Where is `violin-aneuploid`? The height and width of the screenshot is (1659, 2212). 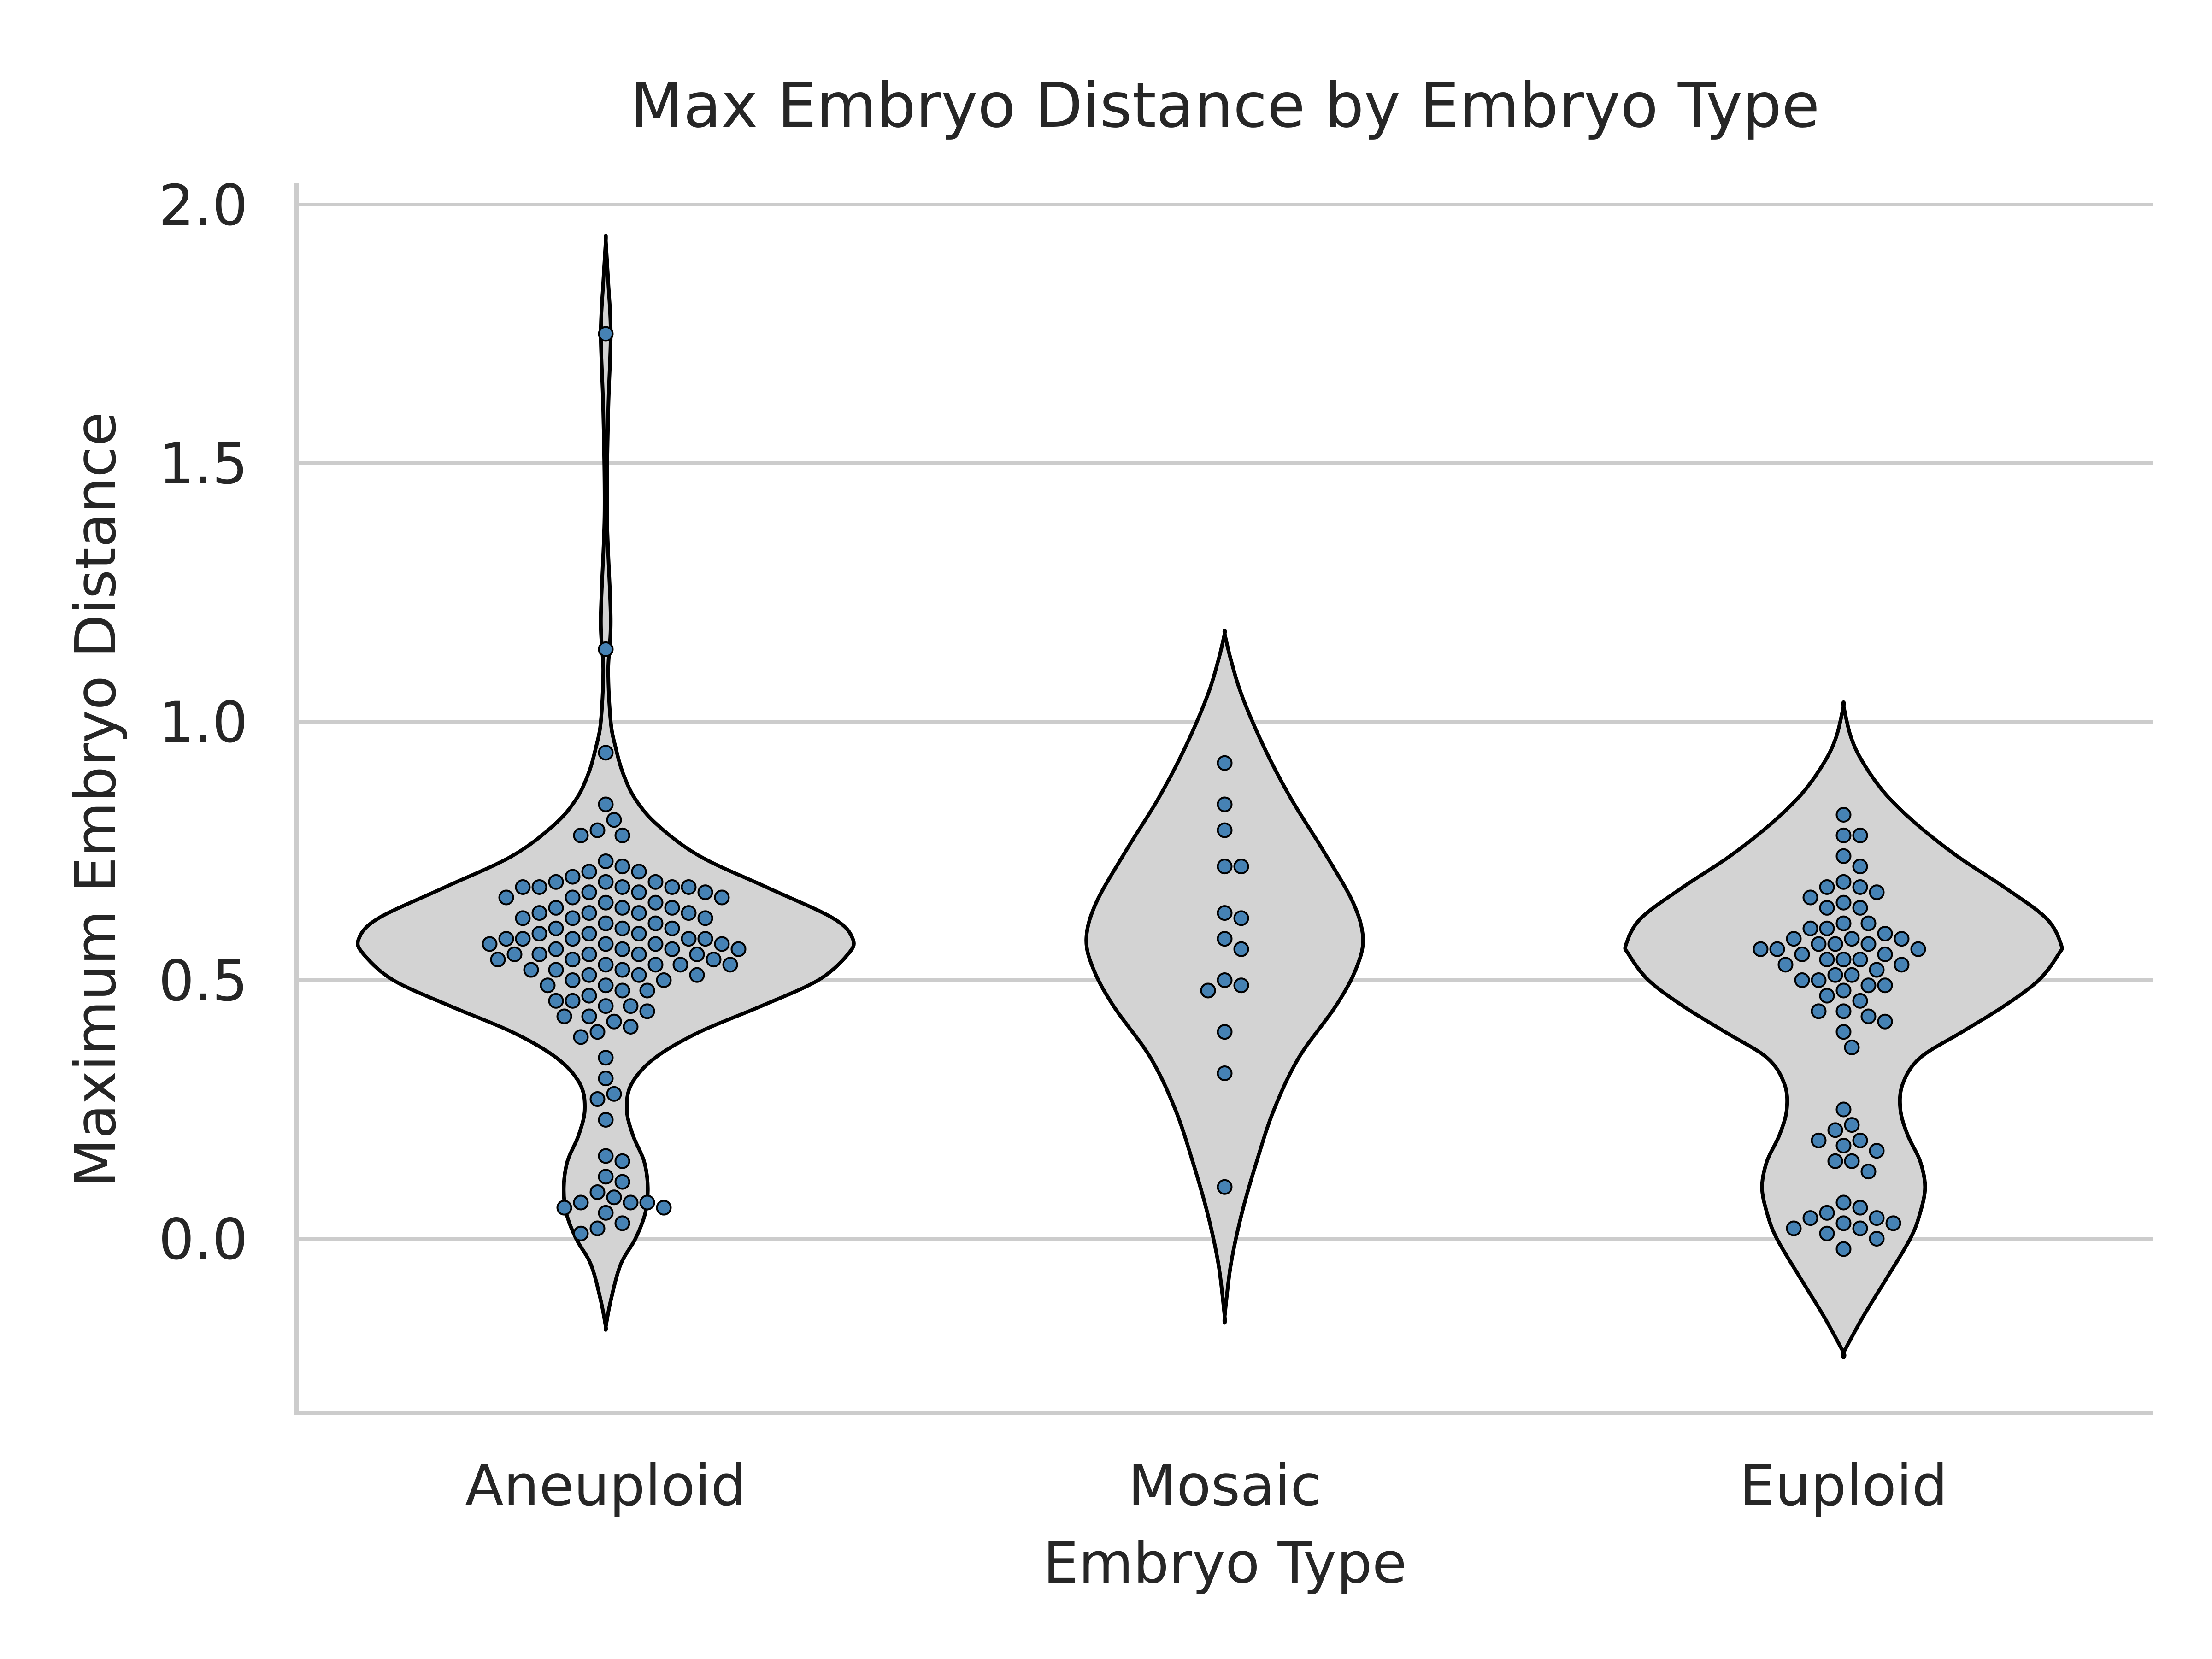
violin-aneuploid is located at coordinates (606, 783).